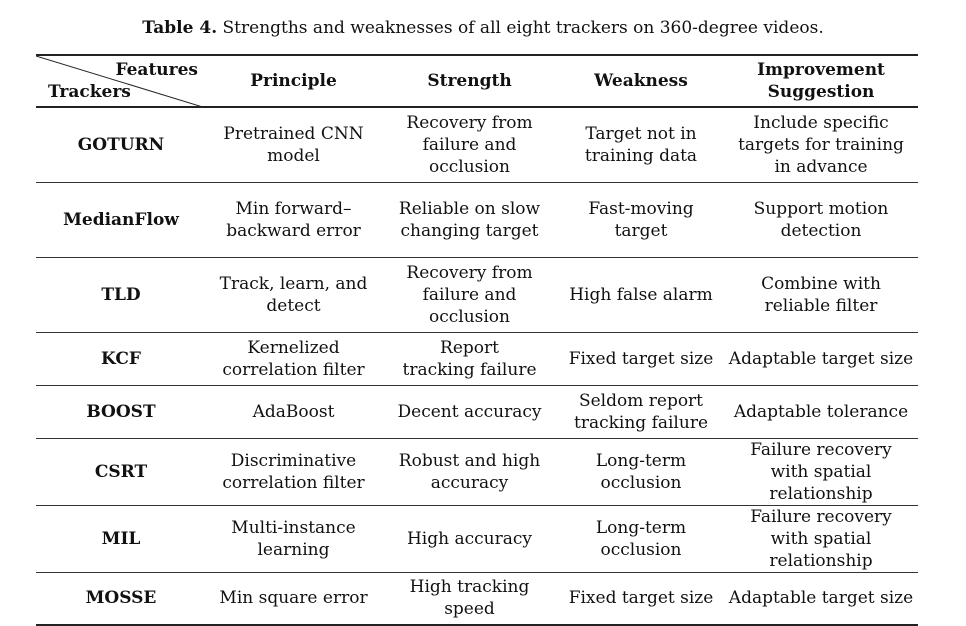  I want to click on strength-text: Robust and high accuracy, so click(469, 471).